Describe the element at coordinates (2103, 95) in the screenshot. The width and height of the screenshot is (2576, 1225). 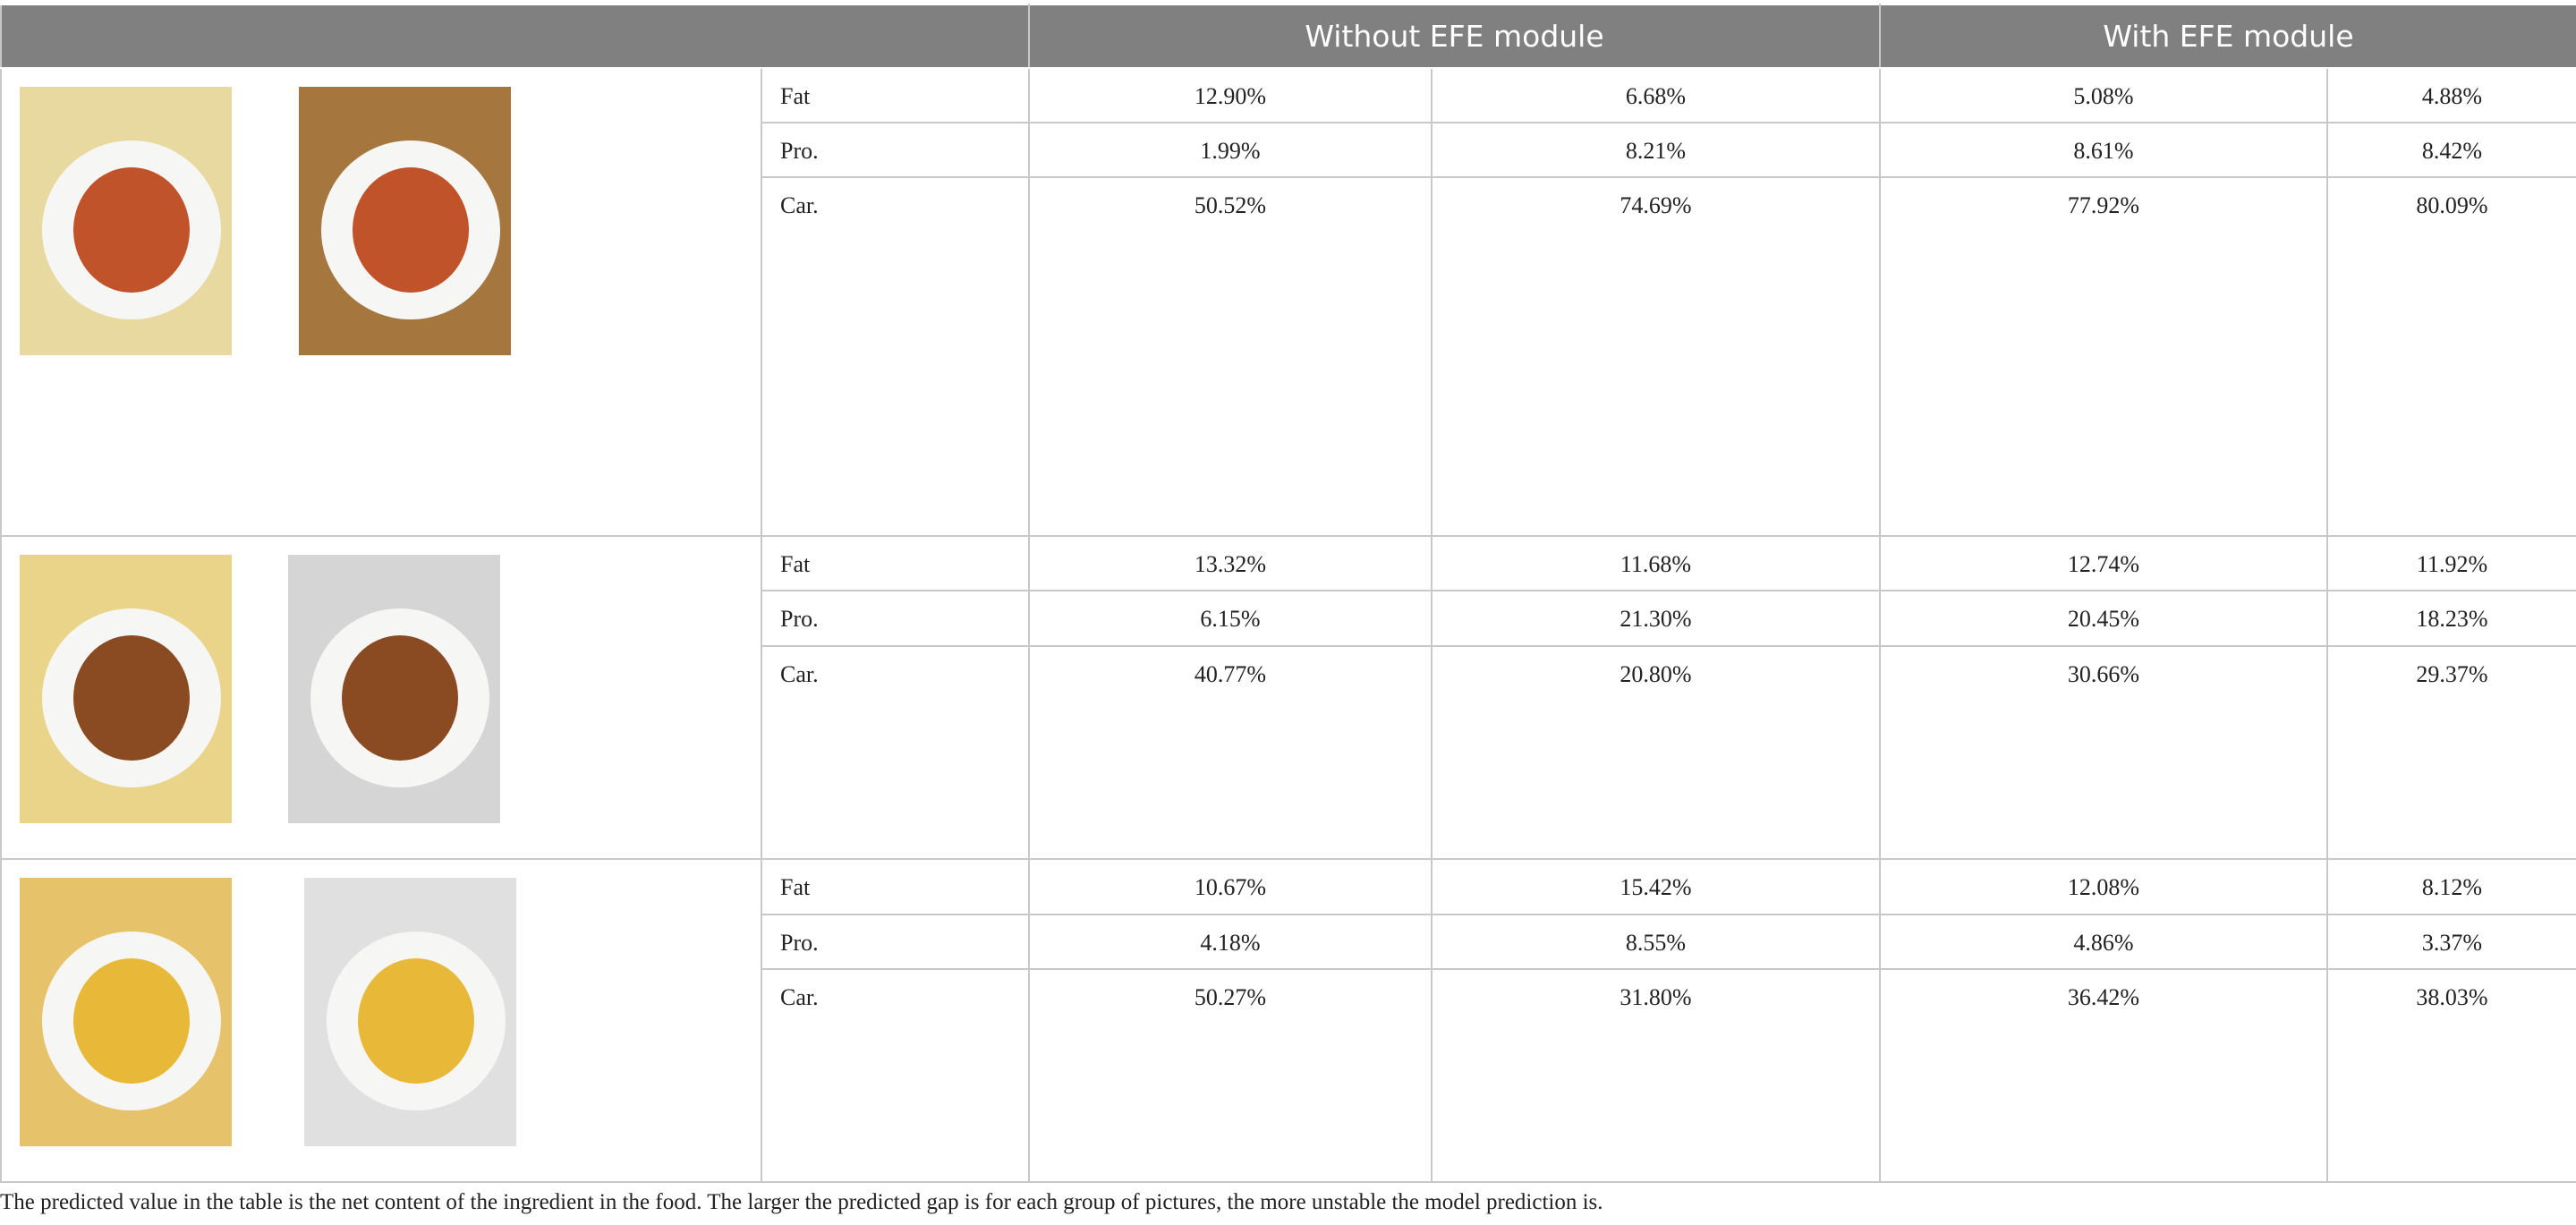
I see `value-cell: 5.08%` at that location.